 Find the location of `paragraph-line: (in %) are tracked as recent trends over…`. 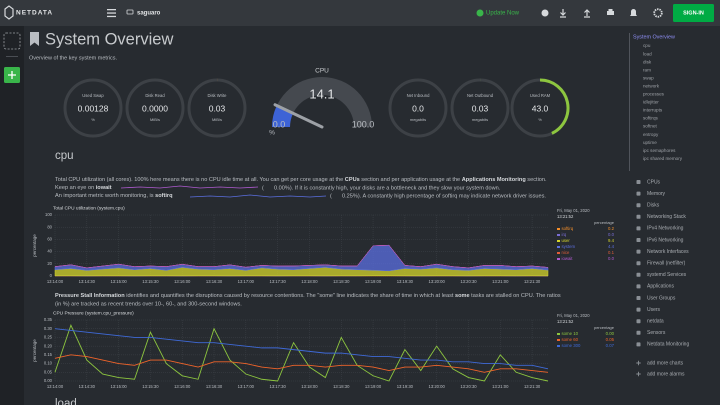

paragraph-line: (in %) are tracked as recent trends over… is located at coordinates (148, 304).